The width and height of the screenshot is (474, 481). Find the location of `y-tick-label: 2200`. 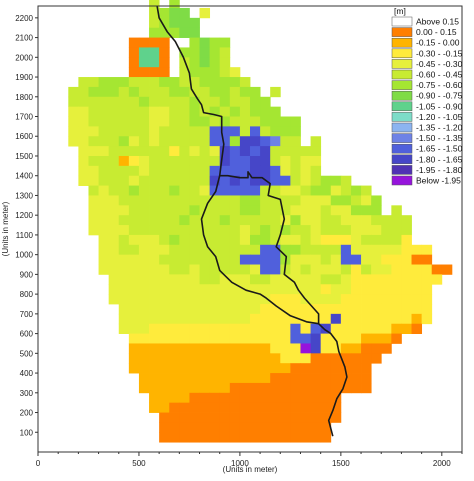

y-tick-label: 2200 is located at coordinates (24, 18).